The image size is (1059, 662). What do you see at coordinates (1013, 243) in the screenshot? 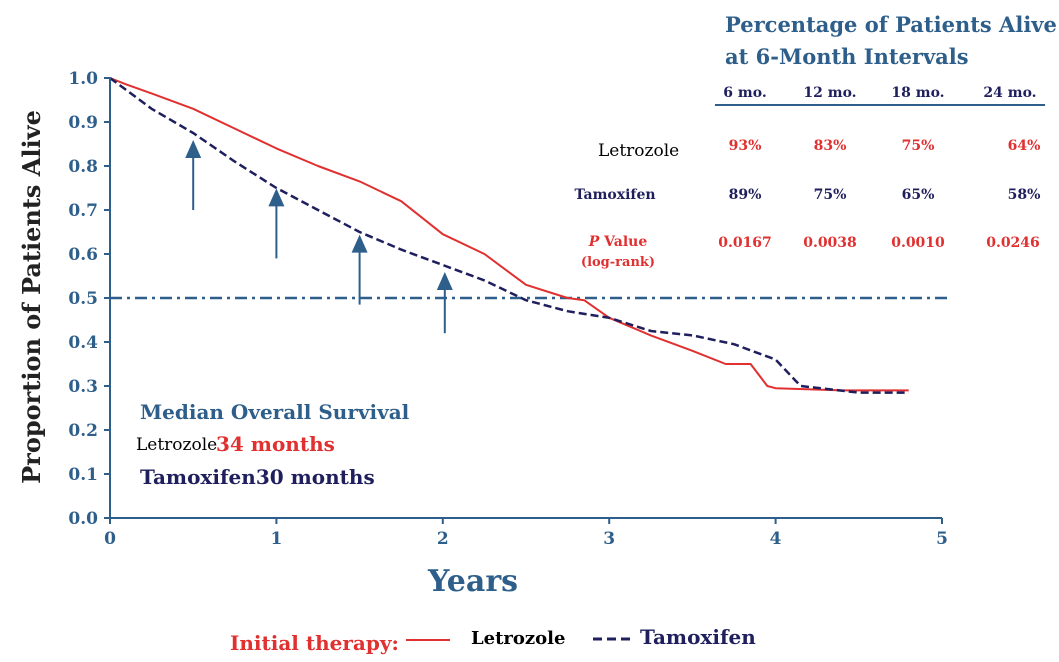
I see `table-pvalue-24mo: 0.0246` at bounding box center [1013, 243].